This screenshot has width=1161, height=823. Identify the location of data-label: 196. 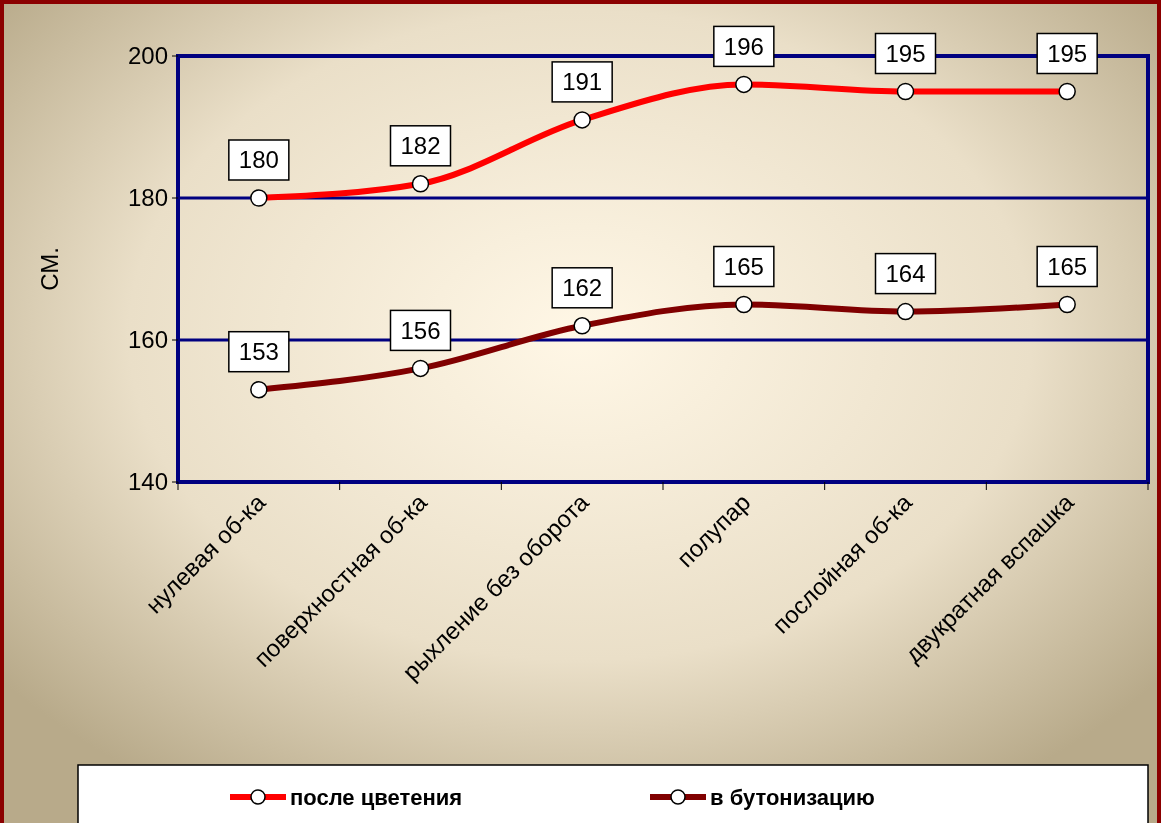
(743, 46).